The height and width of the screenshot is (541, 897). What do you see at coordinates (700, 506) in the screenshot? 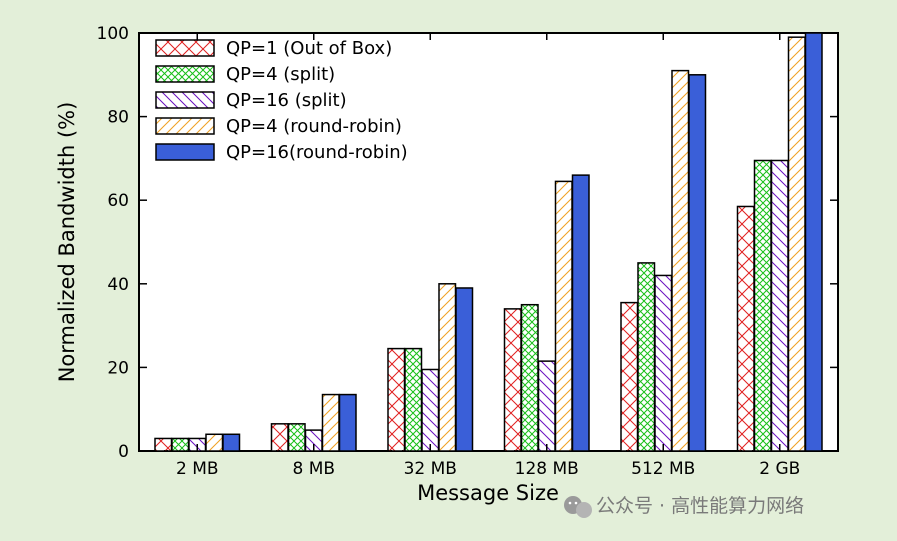
I see `watermark-text: 公众号 · 高性能算力网络` at bounding box center [700, 506].